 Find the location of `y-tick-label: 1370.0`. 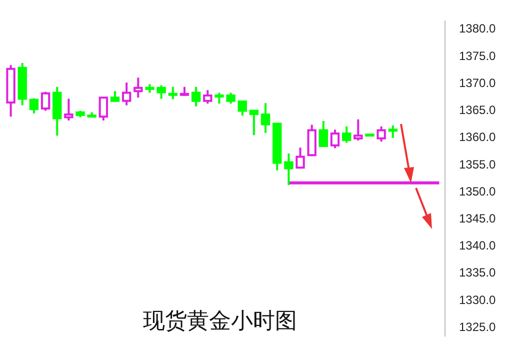

y-tick-label: 1370.0 is located at coordinates (477, 83).